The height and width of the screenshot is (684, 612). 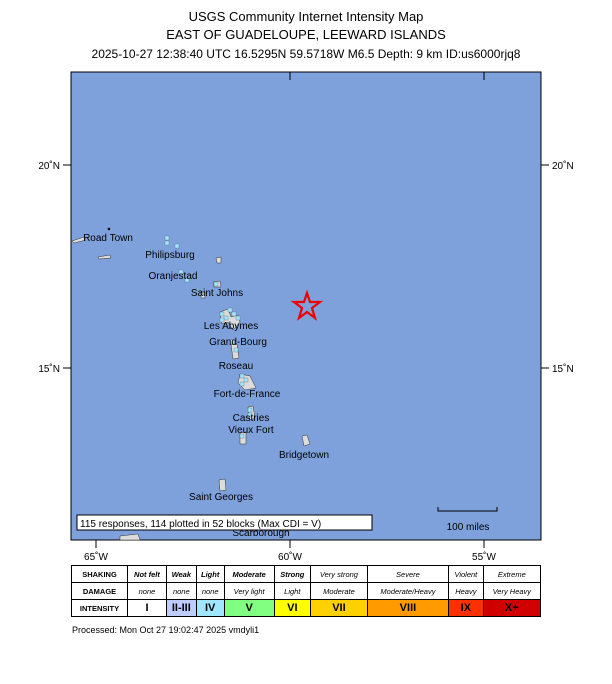 What do you see at coordinates (292, 608) in the screenshot?
I see `legend-cell: VI` at bounding box center [292, 608].